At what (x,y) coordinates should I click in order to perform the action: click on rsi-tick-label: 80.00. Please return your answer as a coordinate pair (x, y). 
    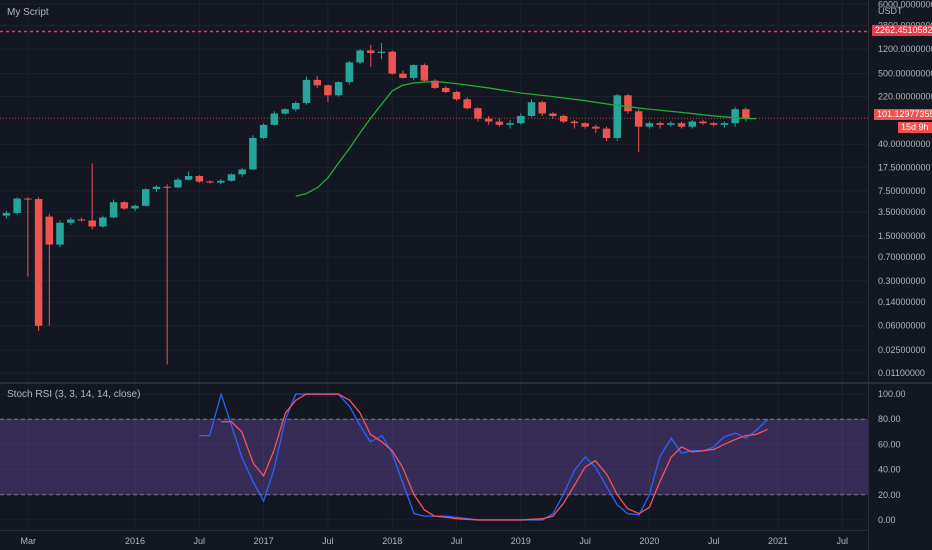
    Looking at the image, I should click on (889, 419).